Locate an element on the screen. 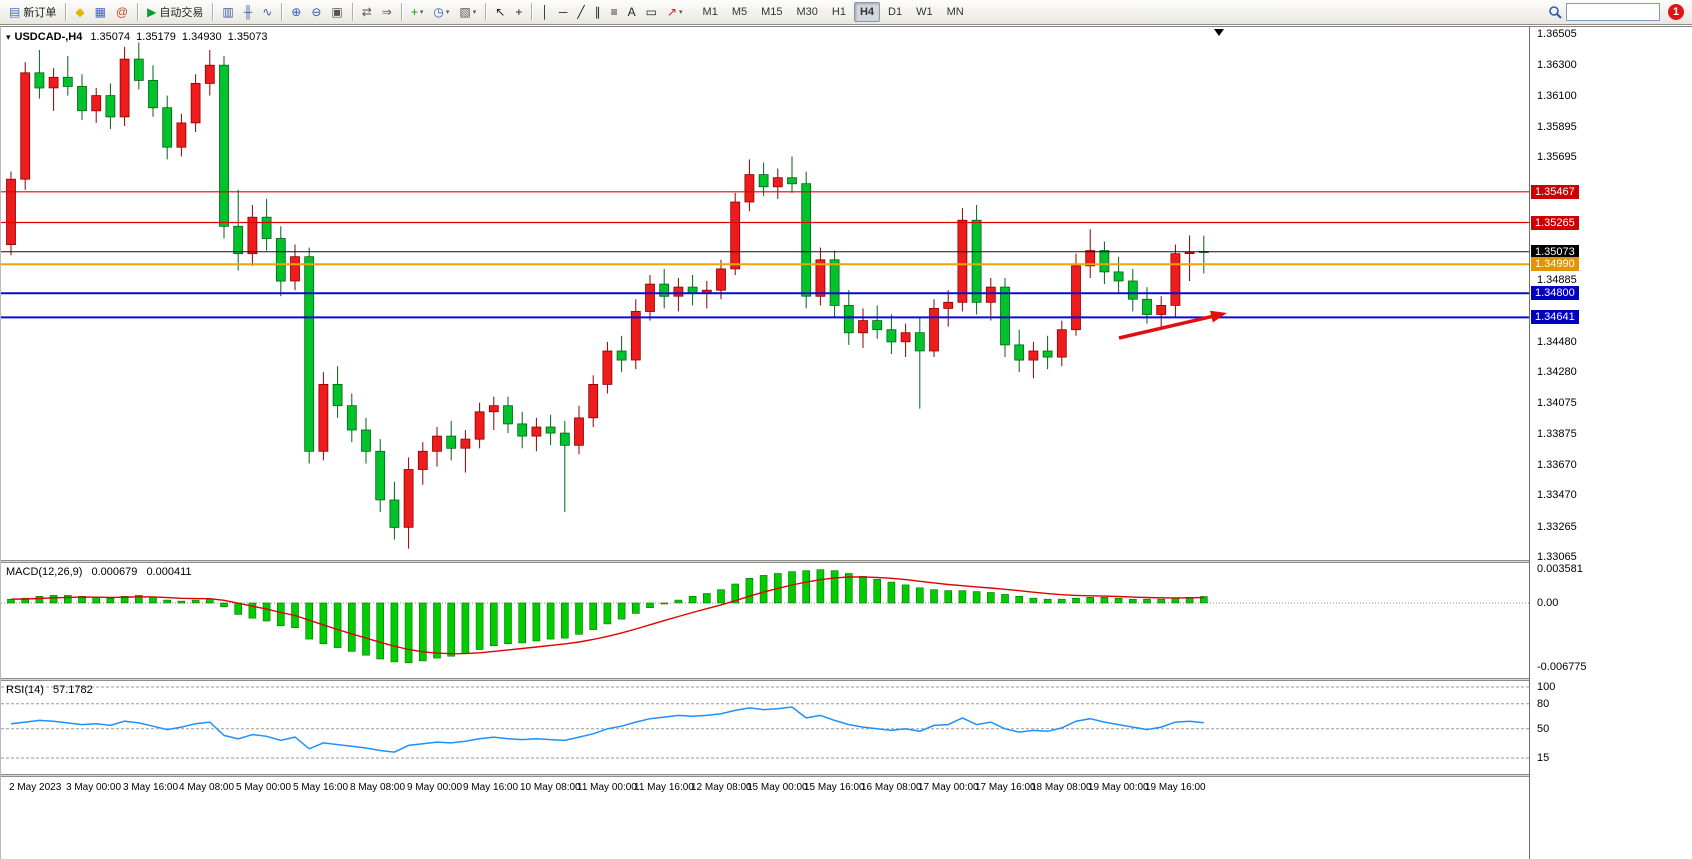  one-click-trading-toggle: ▾ is located at coordinates (8, 36).